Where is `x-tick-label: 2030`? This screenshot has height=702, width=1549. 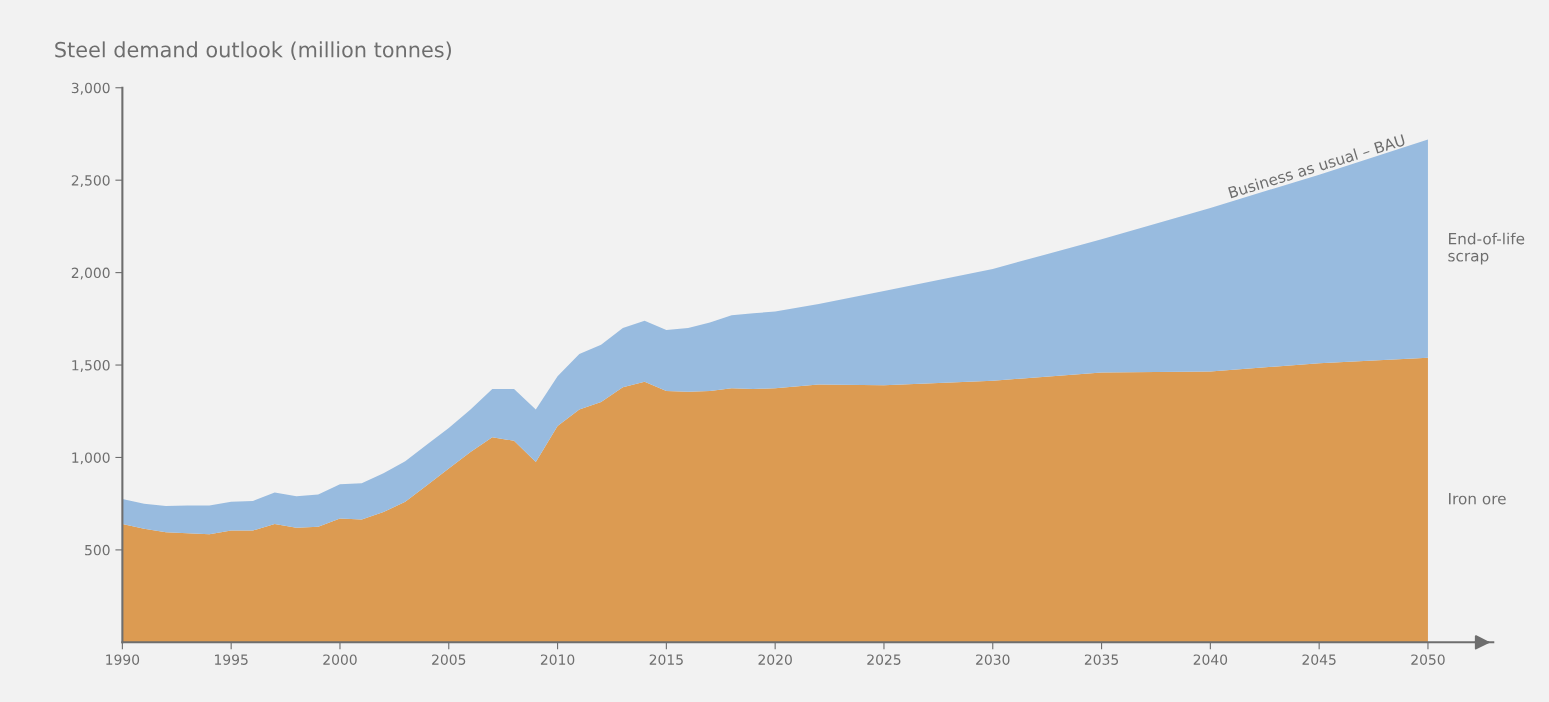 x-tick-label: 2030 is located at coordinates (993, 659).